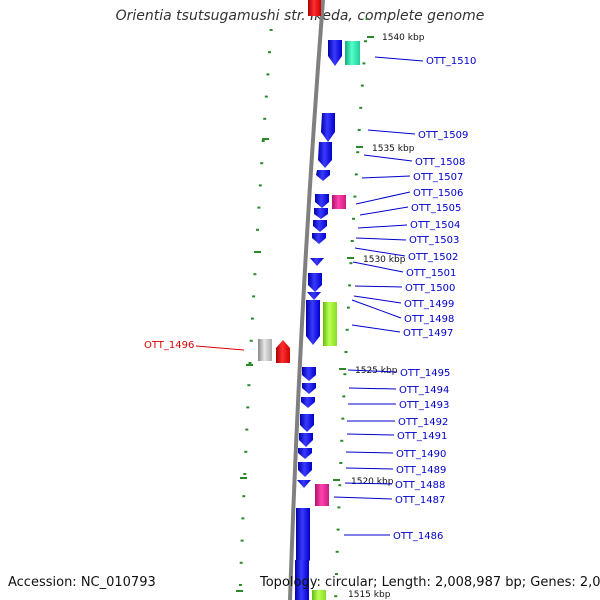 The width and height of the screenshot is (600, 600). I want to click on gene-label: OTT_1497, so click(428, 333).